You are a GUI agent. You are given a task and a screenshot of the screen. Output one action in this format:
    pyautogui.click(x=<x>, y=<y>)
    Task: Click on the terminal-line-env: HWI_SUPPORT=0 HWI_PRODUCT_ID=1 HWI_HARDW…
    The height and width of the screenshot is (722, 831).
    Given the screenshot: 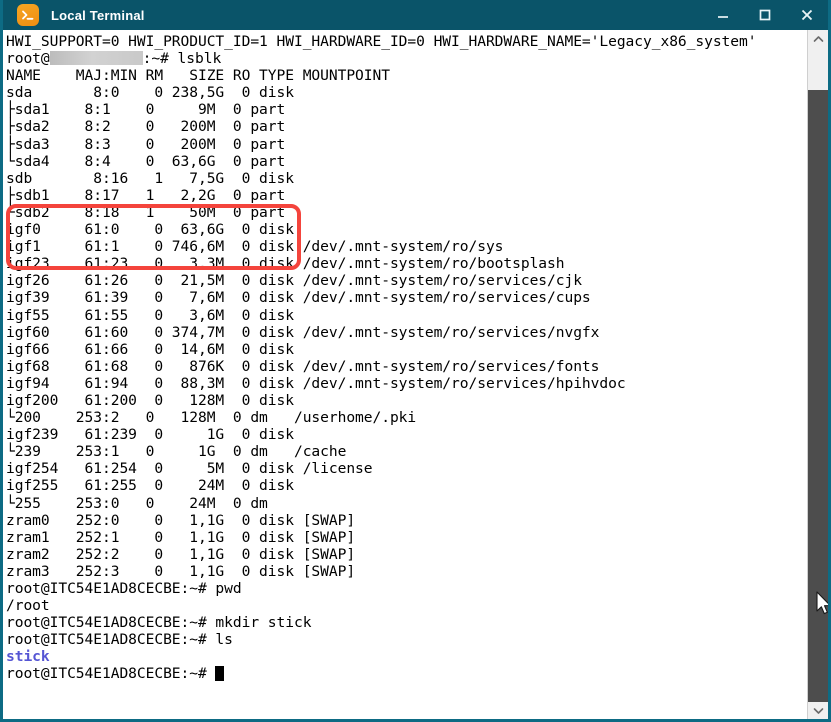 What is the action you would take?
    pyautogui.click(x=381, y=41)
    